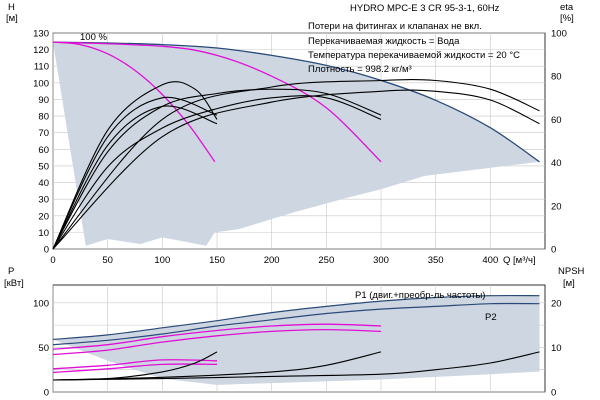 The width and height of the screenshot is (600, 400). Describe the element at coordinates (556, 77) in the screenshot. I see `tick-label-eta: 80` at that location.